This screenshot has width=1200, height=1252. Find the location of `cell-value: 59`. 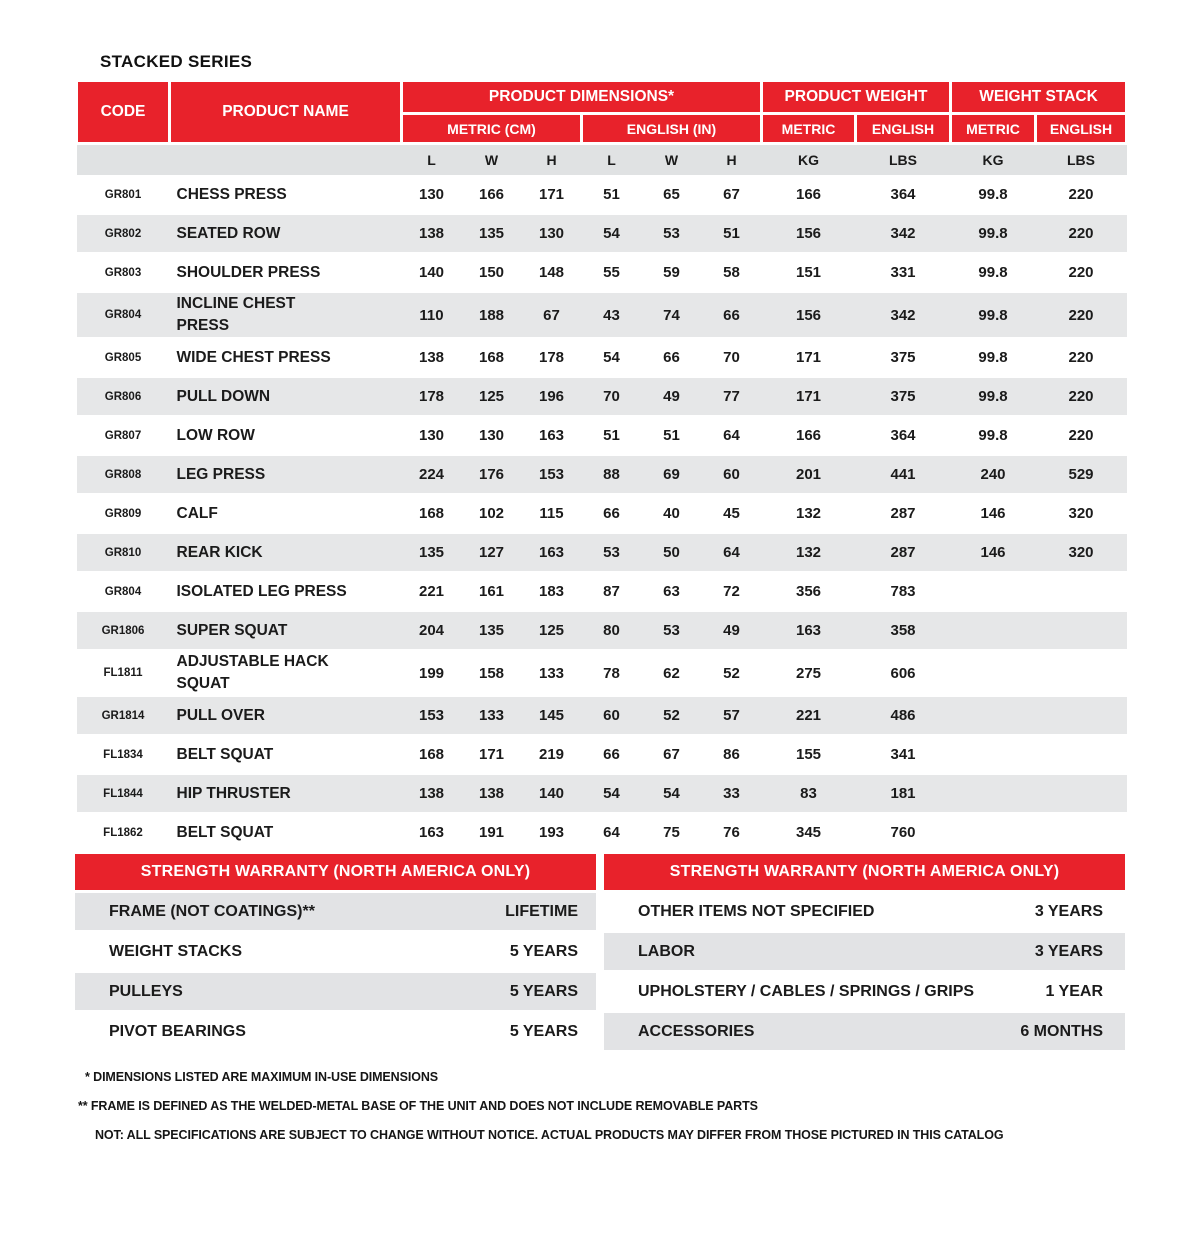

cell-value: 59 is located at coordinates (671, 272).